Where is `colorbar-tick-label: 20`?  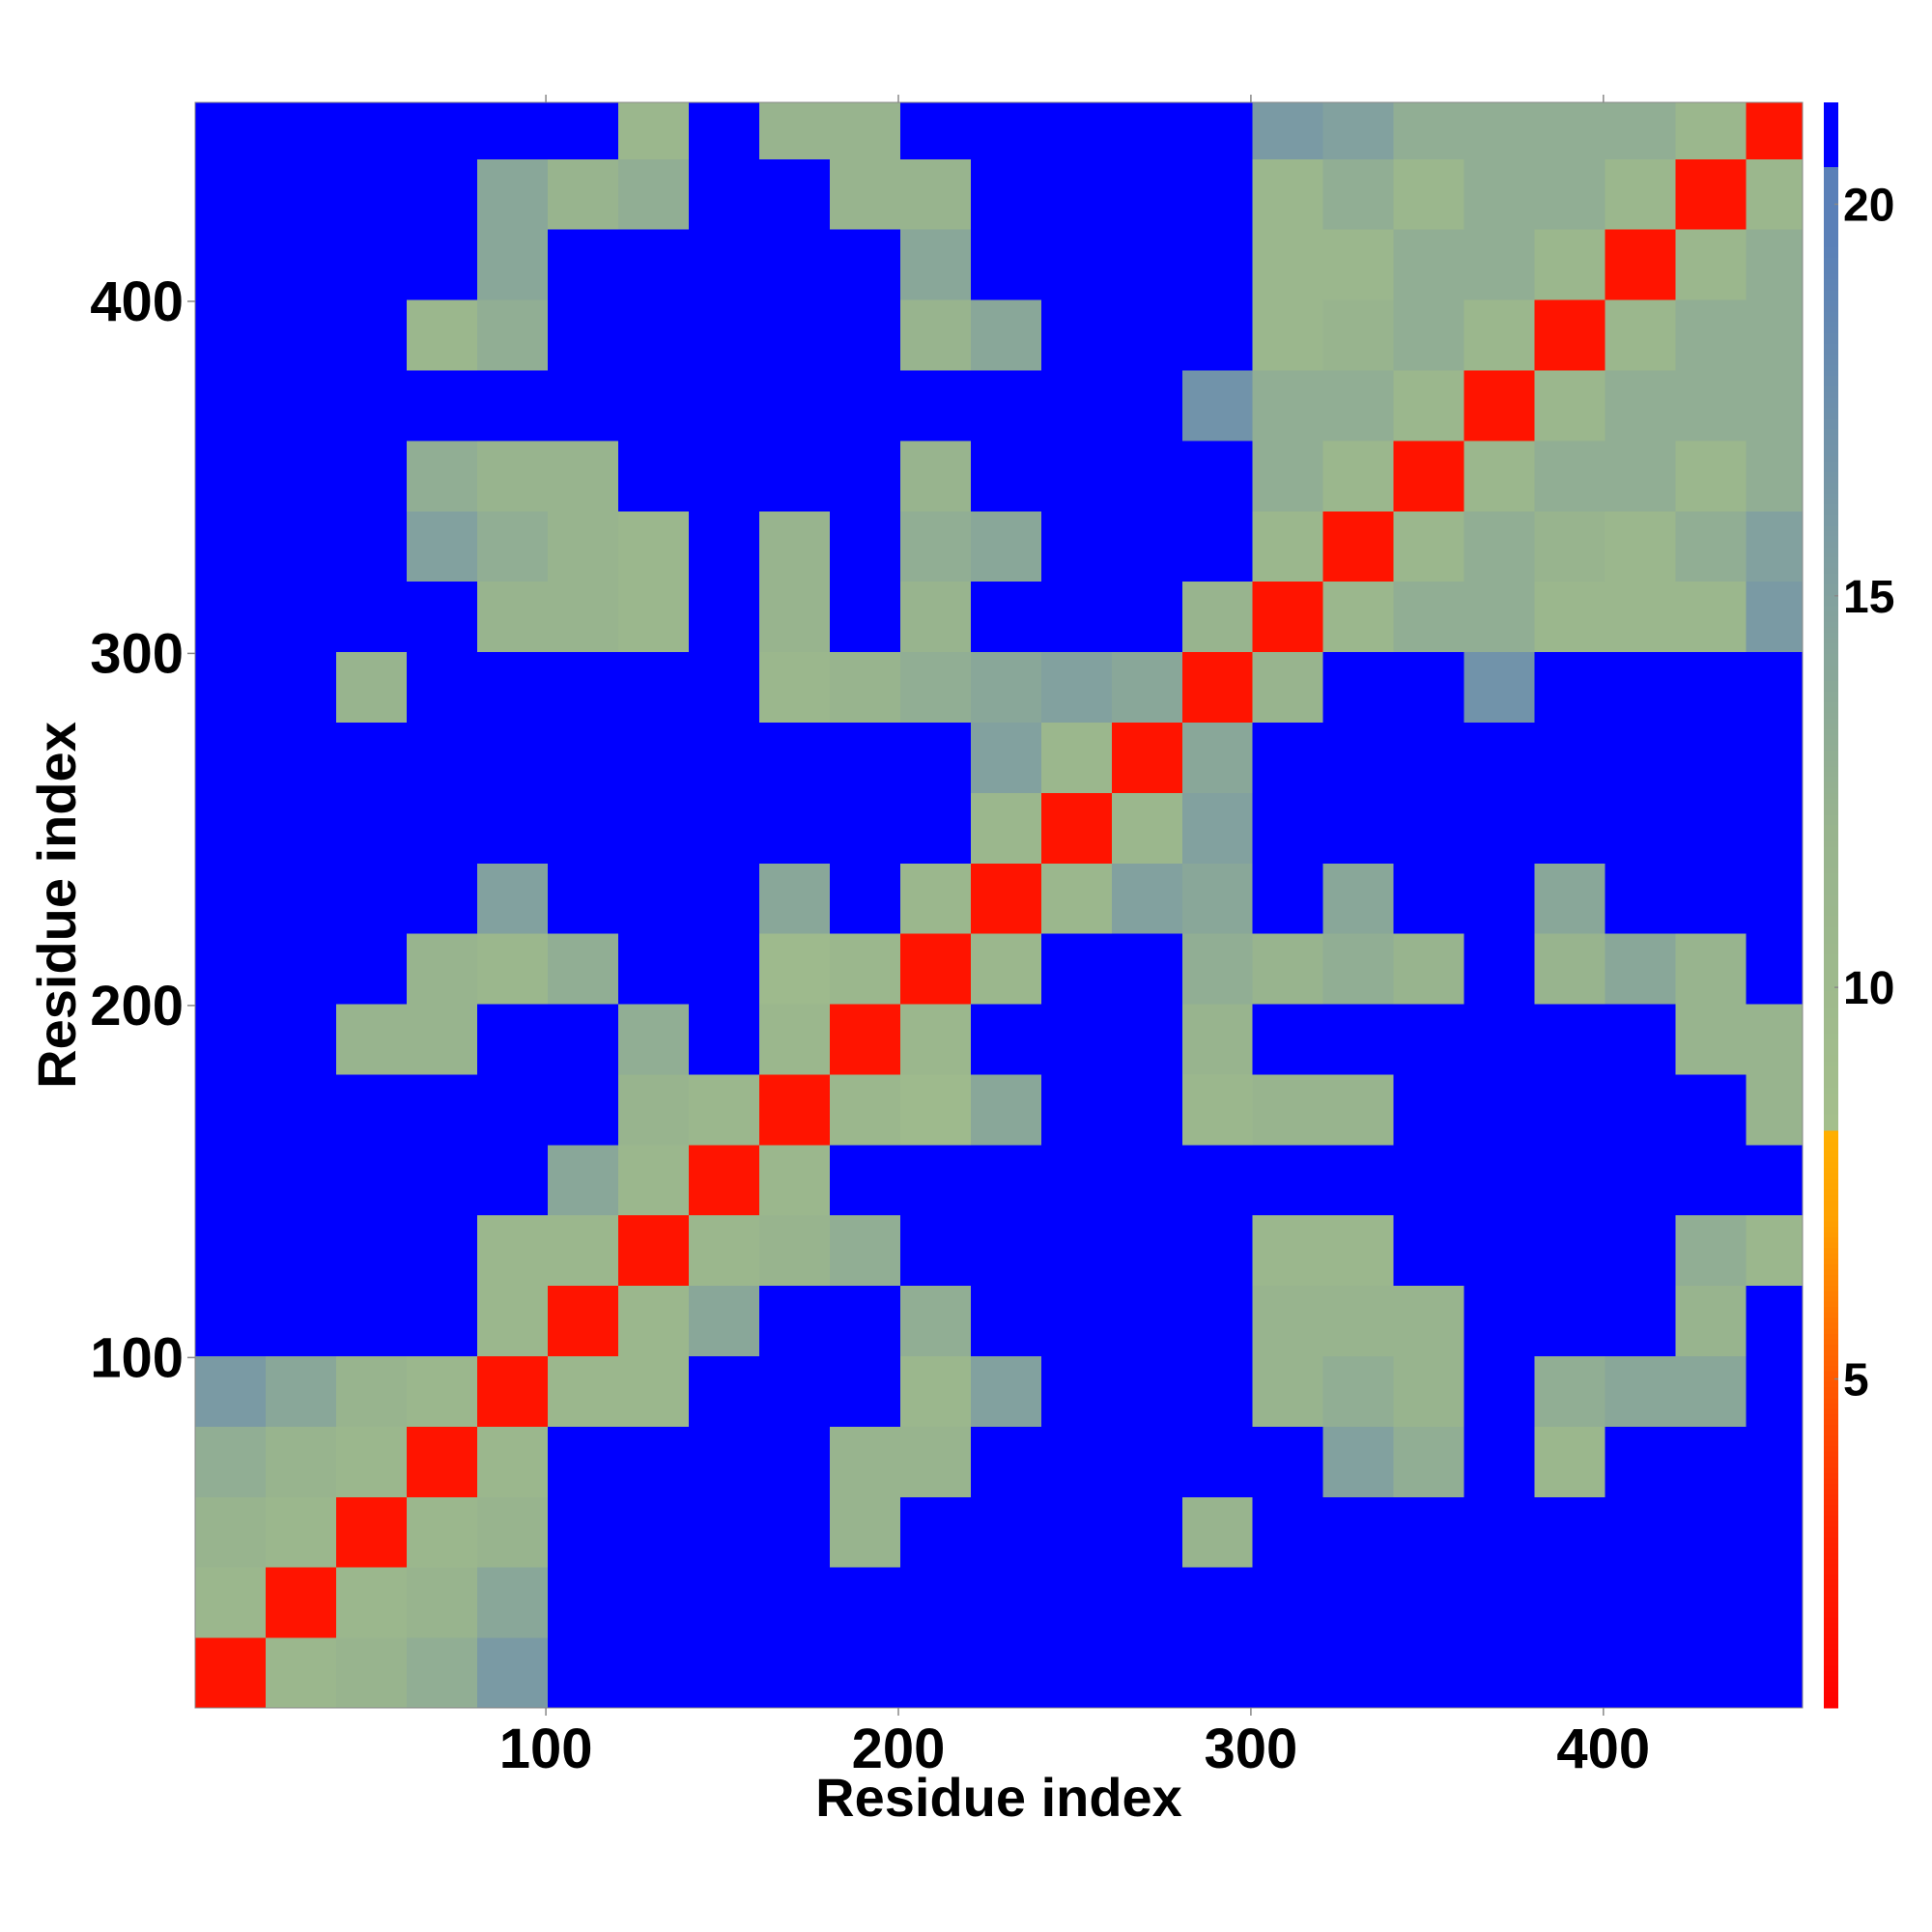 colorbar-tick-label: 20 is located at coordinates (1868, 205).